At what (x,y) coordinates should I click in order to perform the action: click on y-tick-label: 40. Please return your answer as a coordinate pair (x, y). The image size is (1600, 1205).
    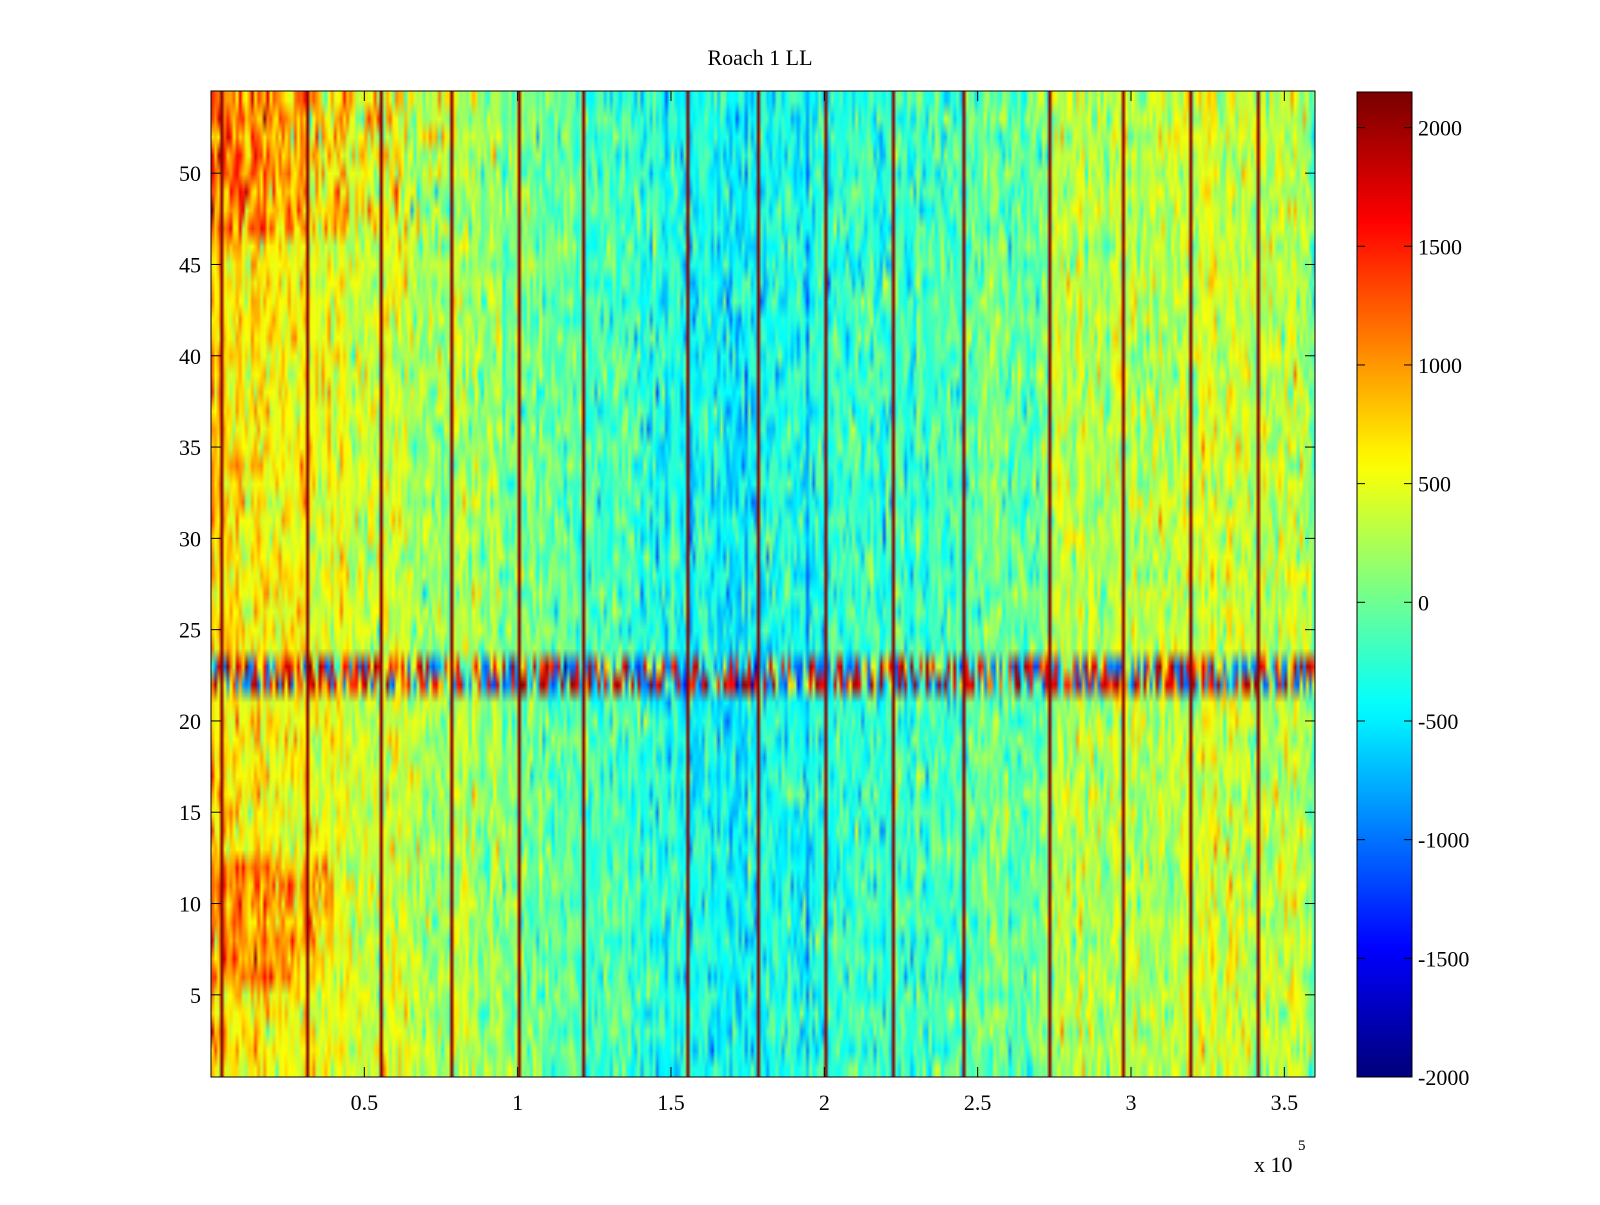
    Looking at the image, I should click on (190, 356).